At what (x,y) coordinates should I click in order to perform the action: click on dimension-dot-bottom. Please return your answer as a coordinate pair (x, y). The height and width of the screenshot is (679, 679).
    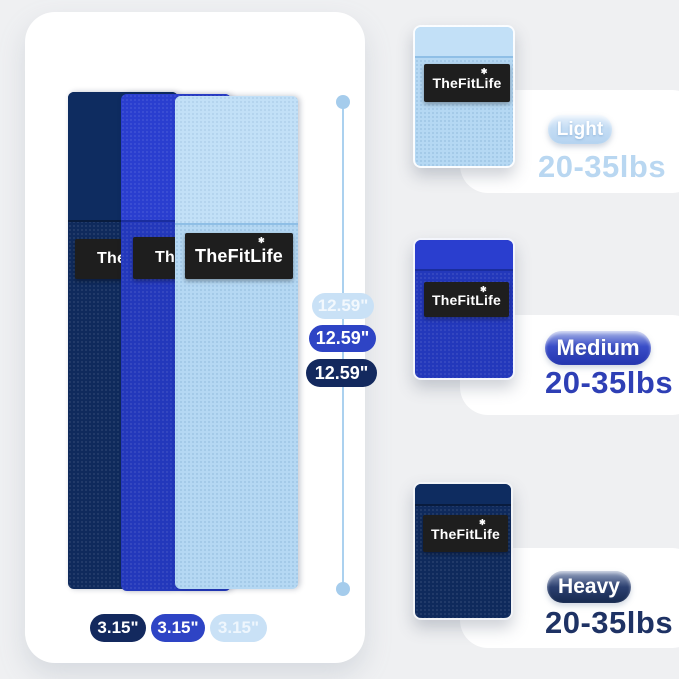
    Looking at the image, I should click on (343, 589).